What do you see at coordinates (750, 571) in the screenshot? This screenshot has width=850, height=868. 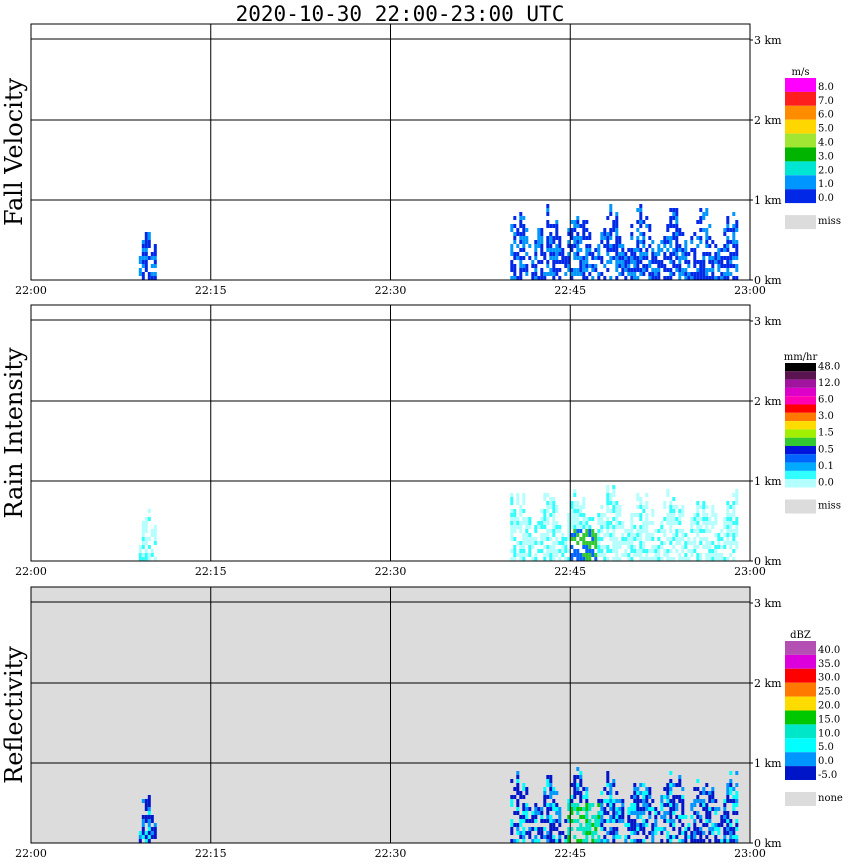 I see `time-tick-label: 23:00` at bounding box center [750, 571].